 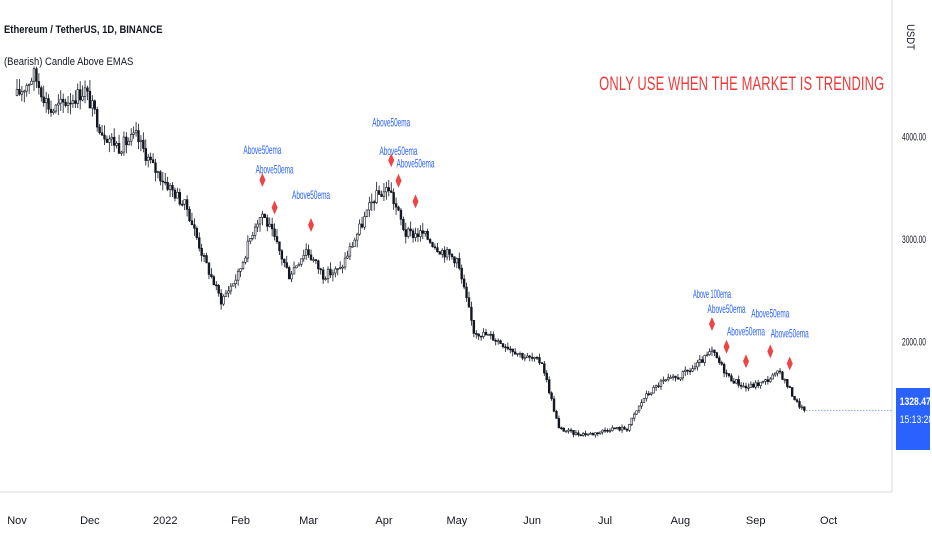 I want to click on indicator-label: (Bearish) Candle Above EMAS, so click(x=69, y=62).